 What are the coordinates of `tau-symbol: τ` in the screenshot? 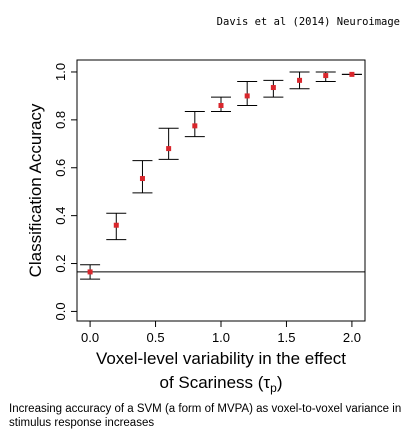 It's located at (266, 382).